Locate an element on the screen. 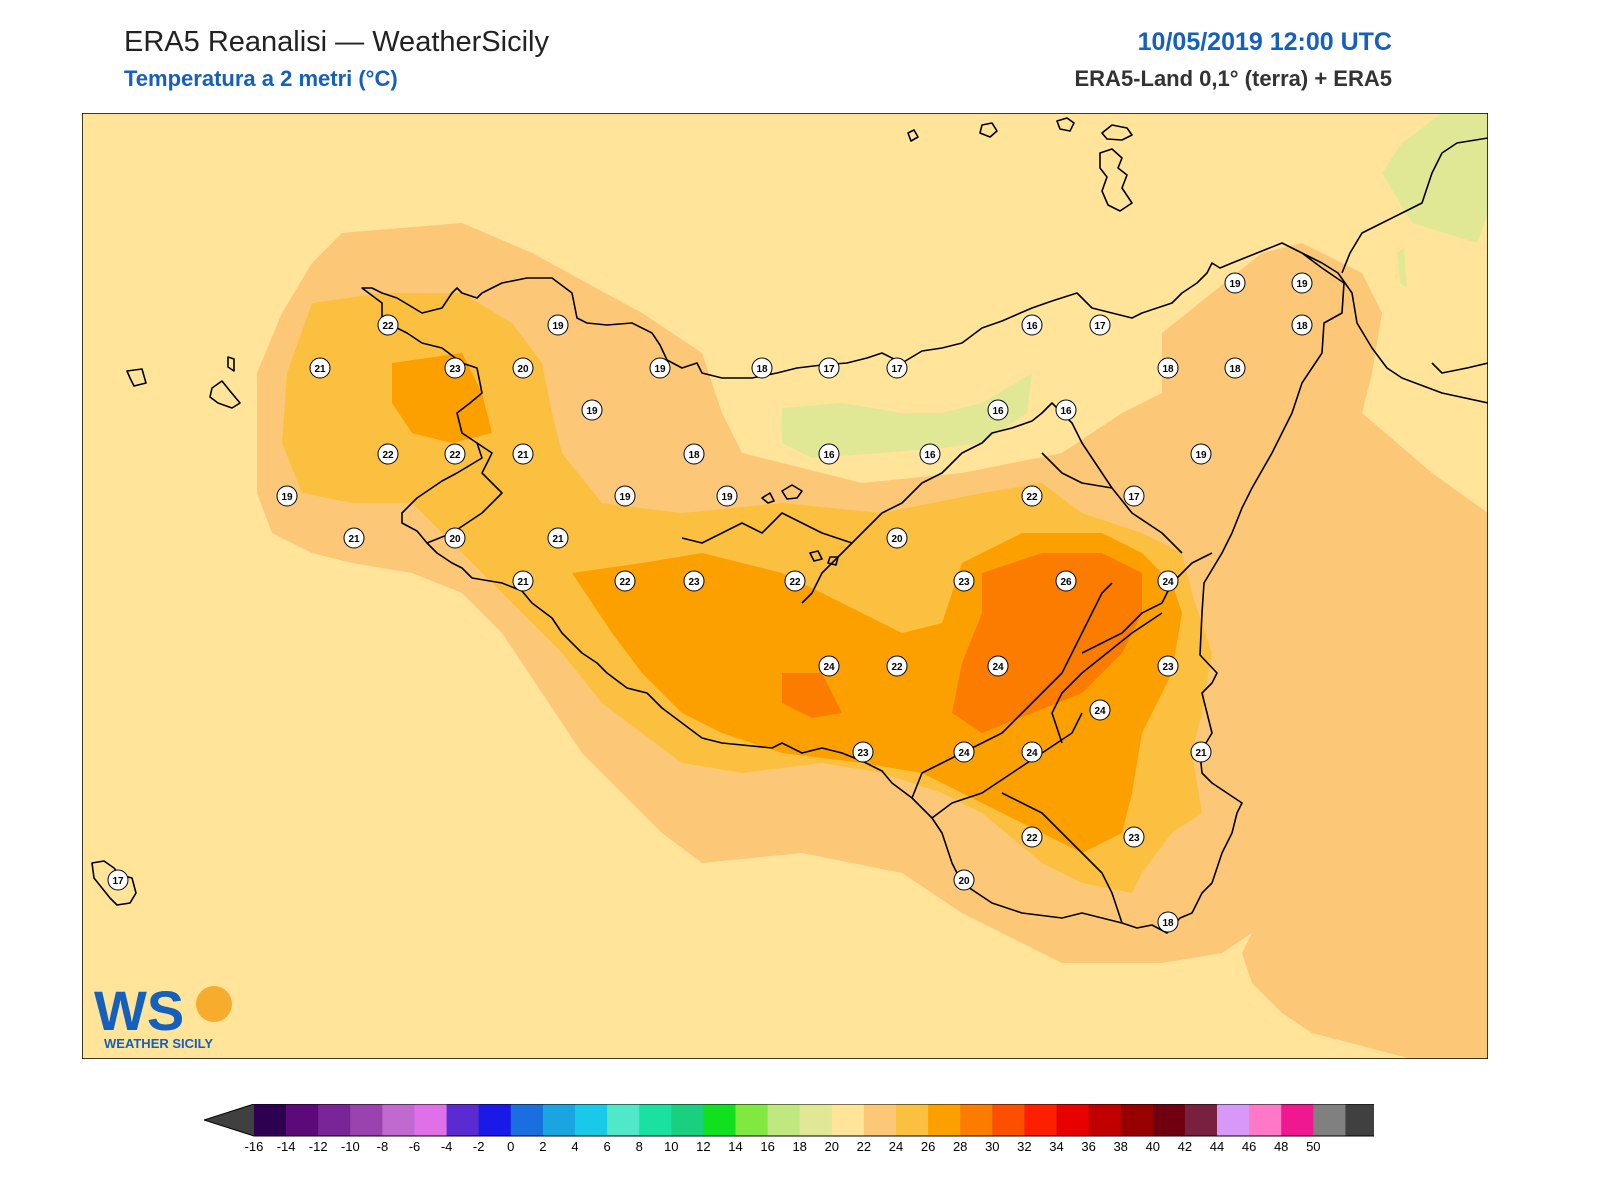 Image resolution: width=1600 pixels, height=1200 pixels. logo-text: WEATHER SICILY is located at coordinates (158, 1043).